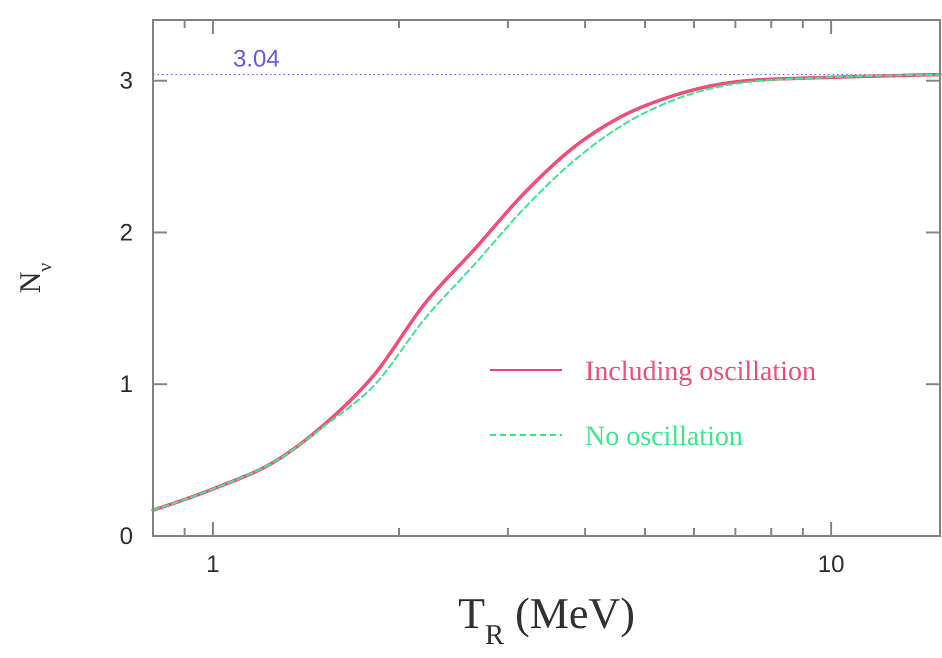 The width and height of the screenshot is (942, 658). I want to click on y-tick-label: 1, so click(126, 384).